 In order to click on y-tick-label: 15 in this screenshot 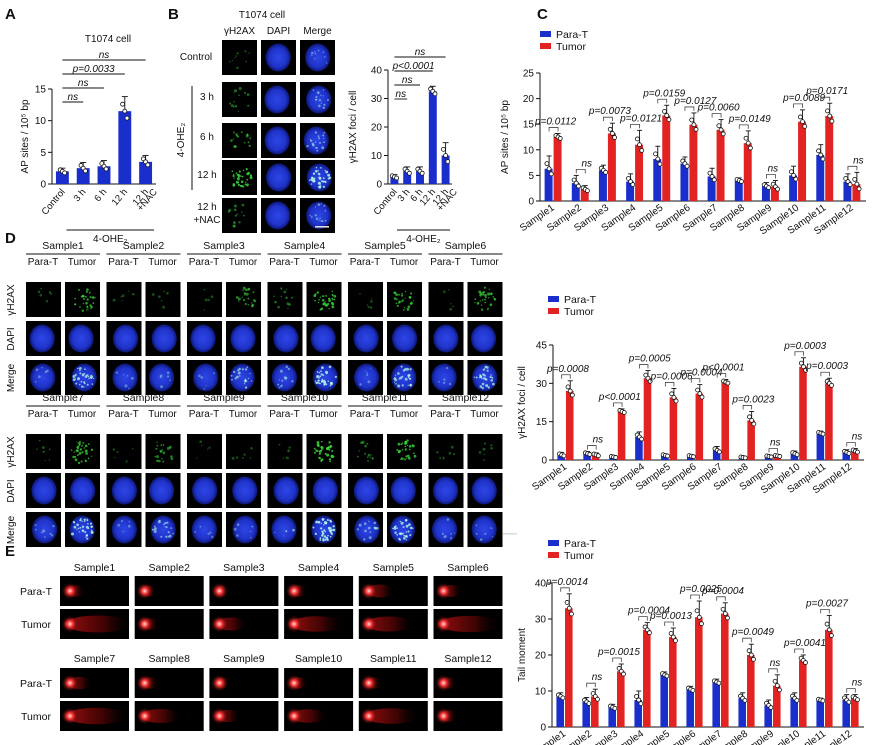, I will do `click(542, 422)`.